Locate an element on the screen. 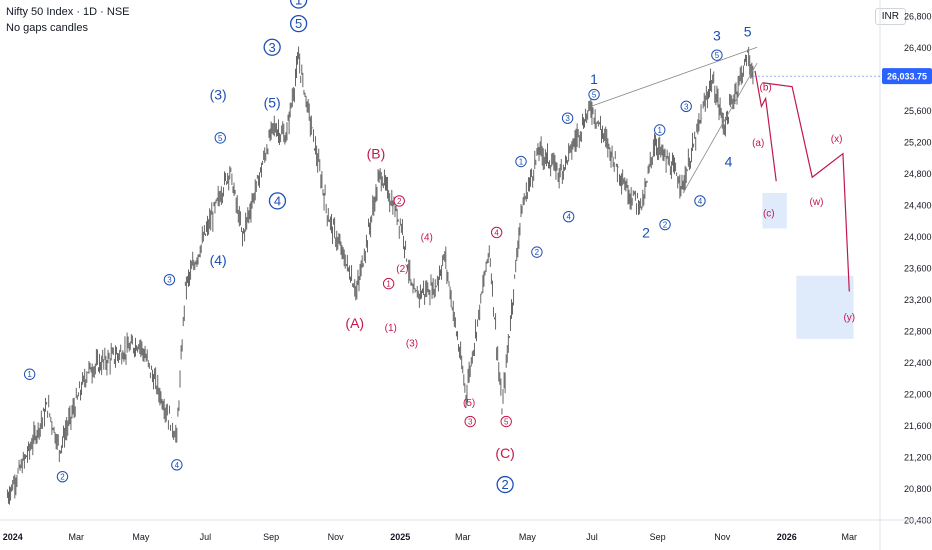 The image size is (932, 550). wave-label: (c) is located at coordinates (769, 214).